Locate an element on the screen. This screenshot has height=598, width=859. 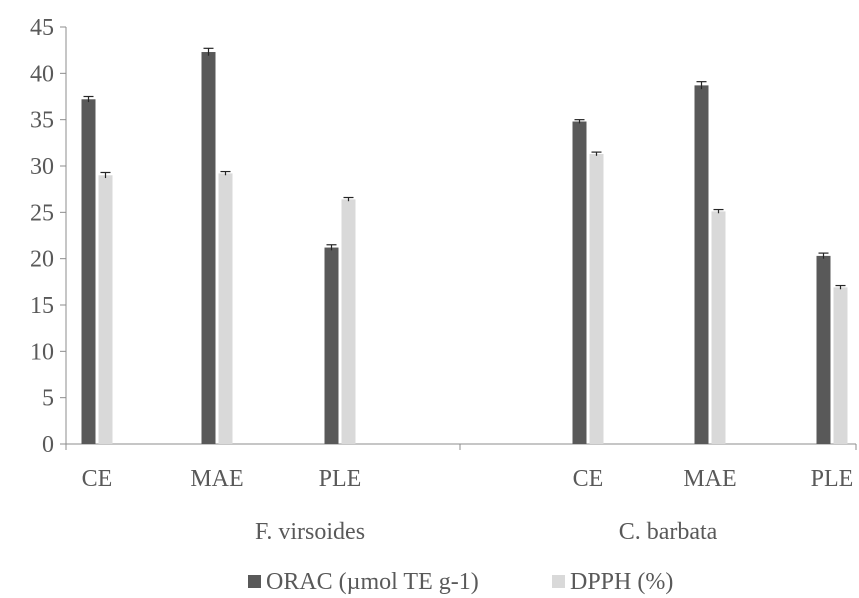
group-label: C. barbata is located at coordinates (668, 532).